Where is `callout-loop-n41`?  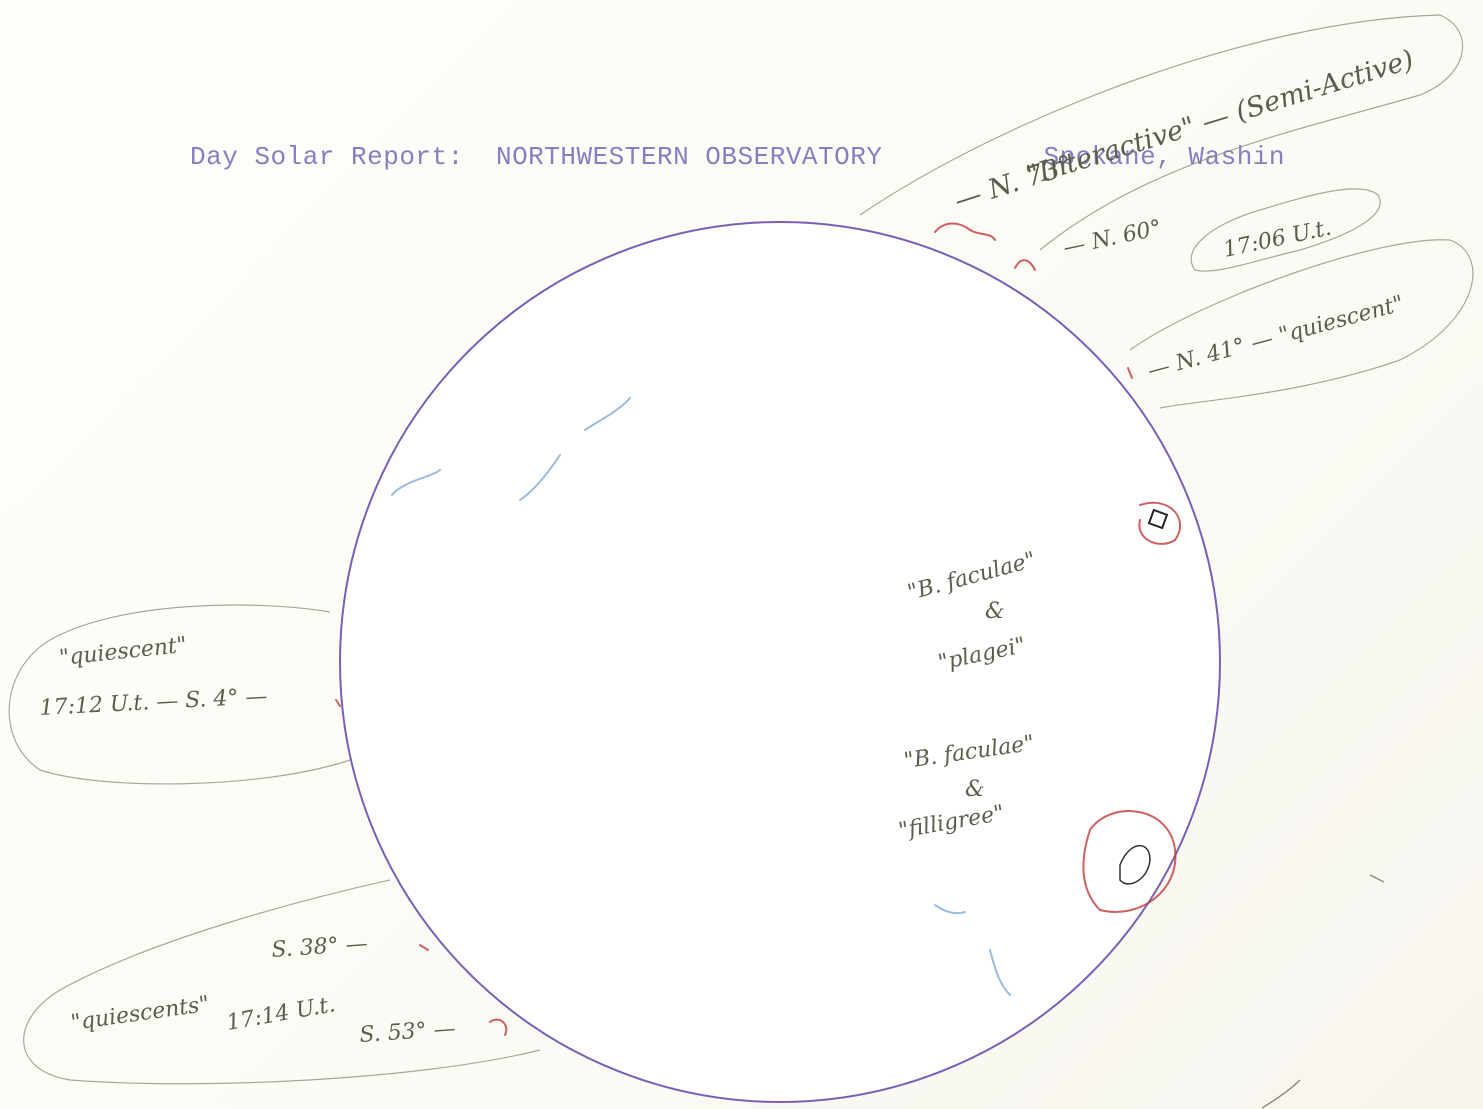
callout-loop-n41 is located at coordinates (1301, 324).